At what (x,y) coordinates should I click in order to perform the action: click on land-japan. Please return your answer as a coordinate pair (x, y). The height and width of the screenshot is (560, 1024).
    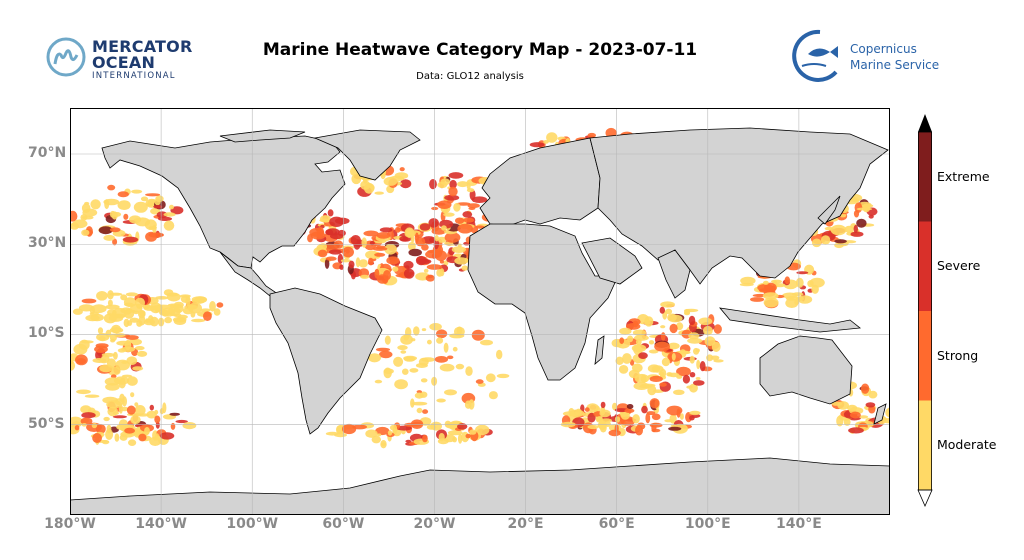
    Looking at the image, I should click on (829, 210).